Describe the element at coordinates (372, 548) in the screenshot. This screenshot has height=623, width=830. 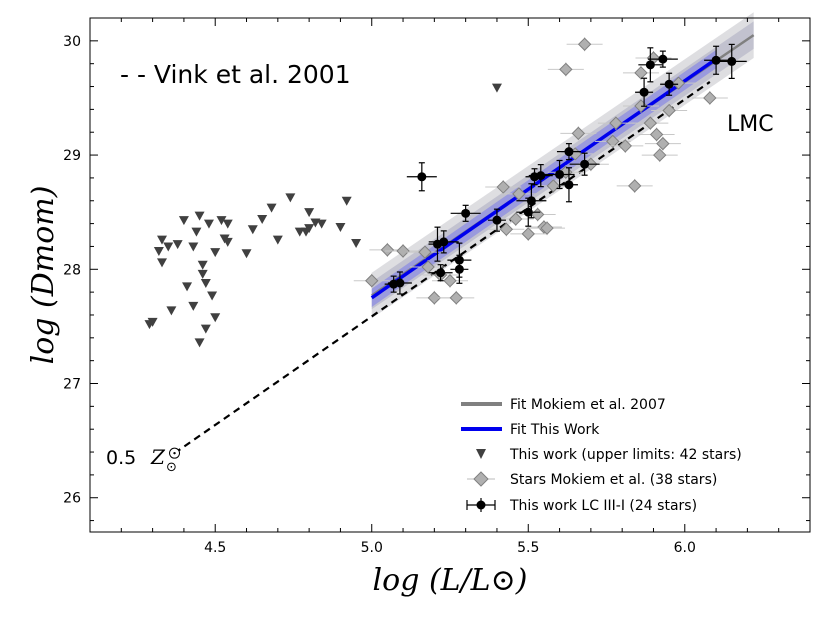
I see `x-tick-label: 5.0` at that location.